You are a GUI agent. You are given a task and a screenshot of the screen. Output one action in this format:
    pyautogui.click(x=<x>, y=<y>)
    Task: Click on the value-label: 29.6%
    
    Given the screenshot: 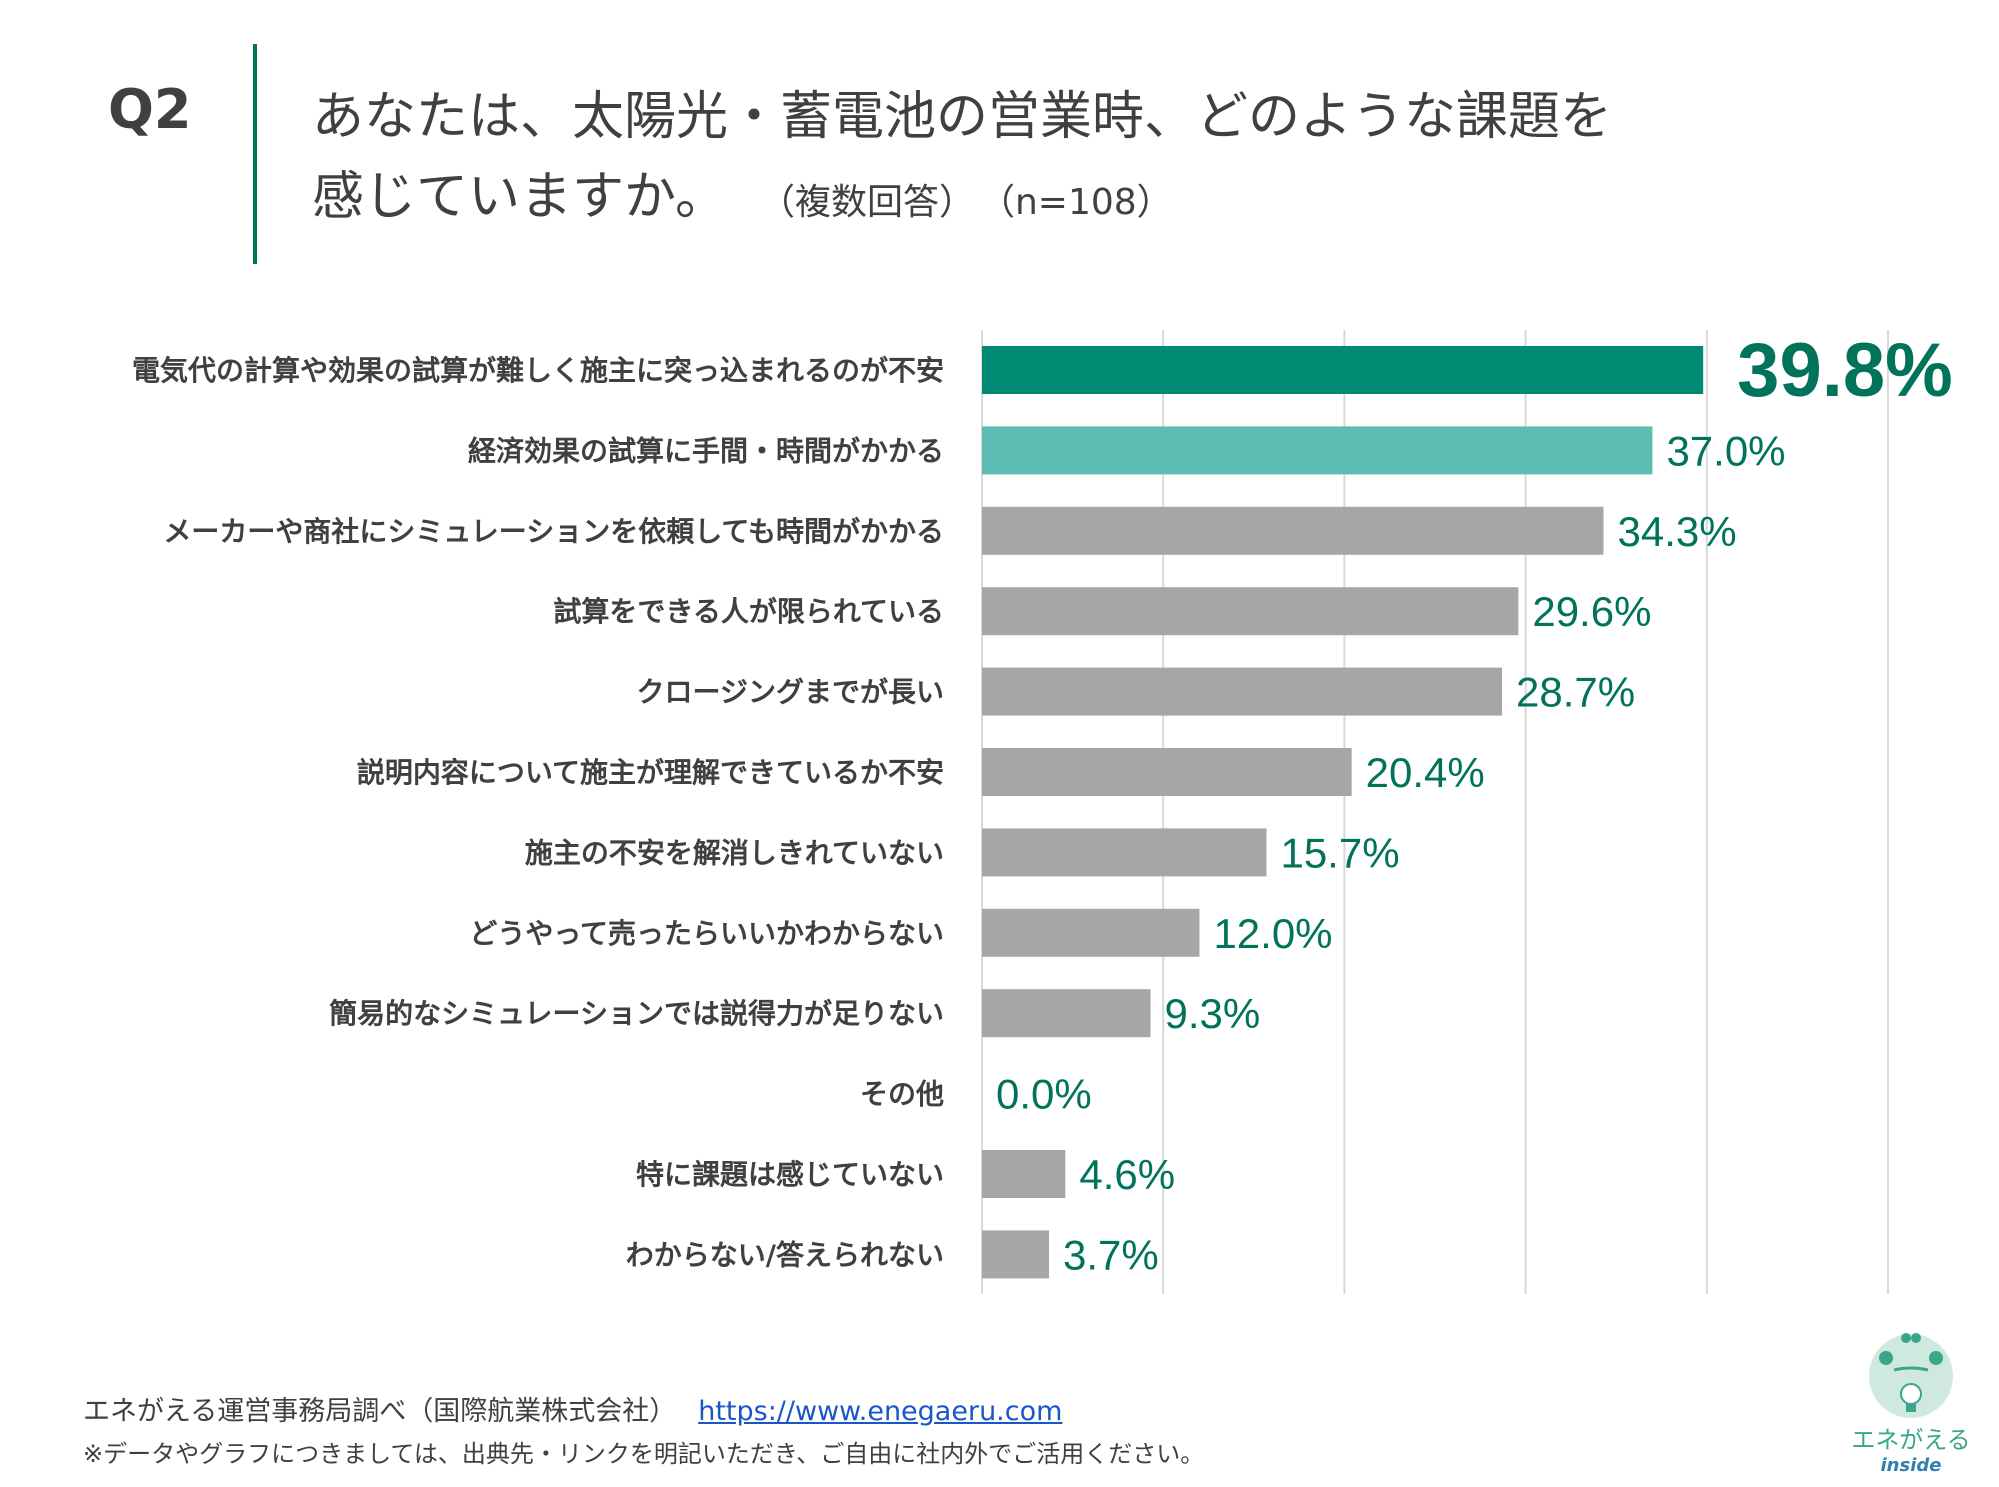 What is the action you would take?
    pyautogui.click(x=1591, y=611)
    